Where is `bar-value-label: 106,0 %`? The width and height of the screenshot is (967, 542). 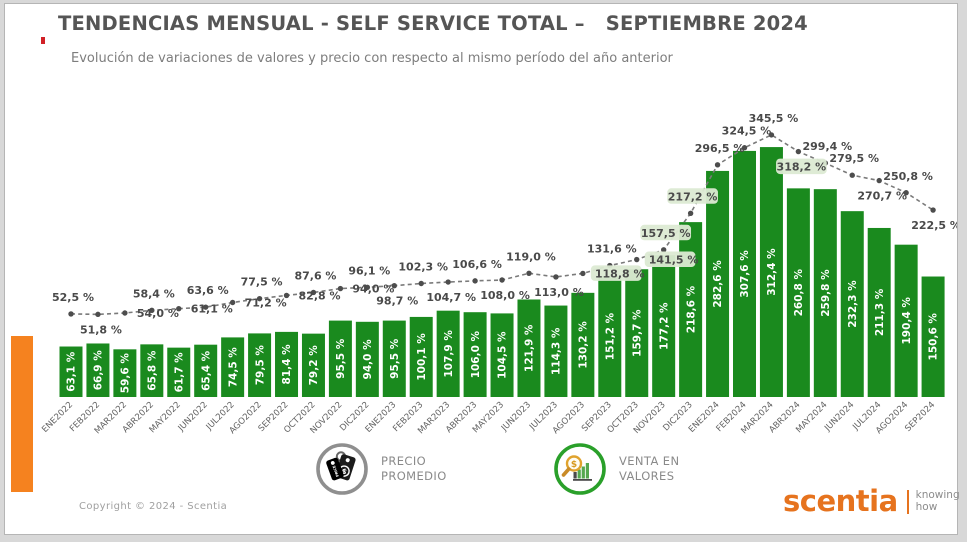 bar-value-label: 106,0 % is located at coordinates (476, 354).